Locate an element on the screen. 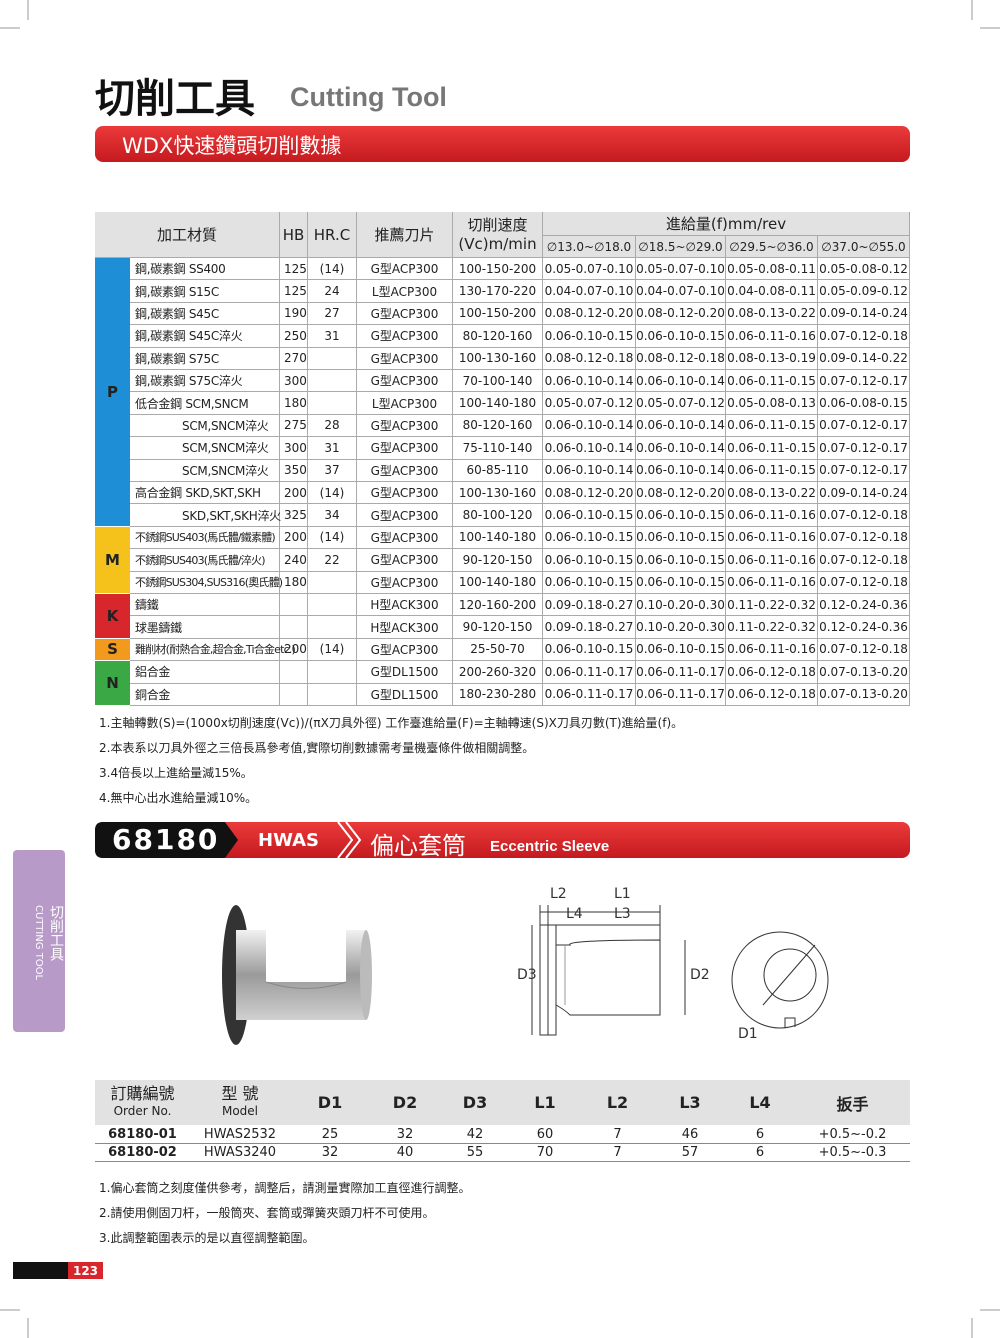 The width and height of the screenshot is (1000, 1338). data-cell: H型ACK300 is located at coordinates (405, 627).